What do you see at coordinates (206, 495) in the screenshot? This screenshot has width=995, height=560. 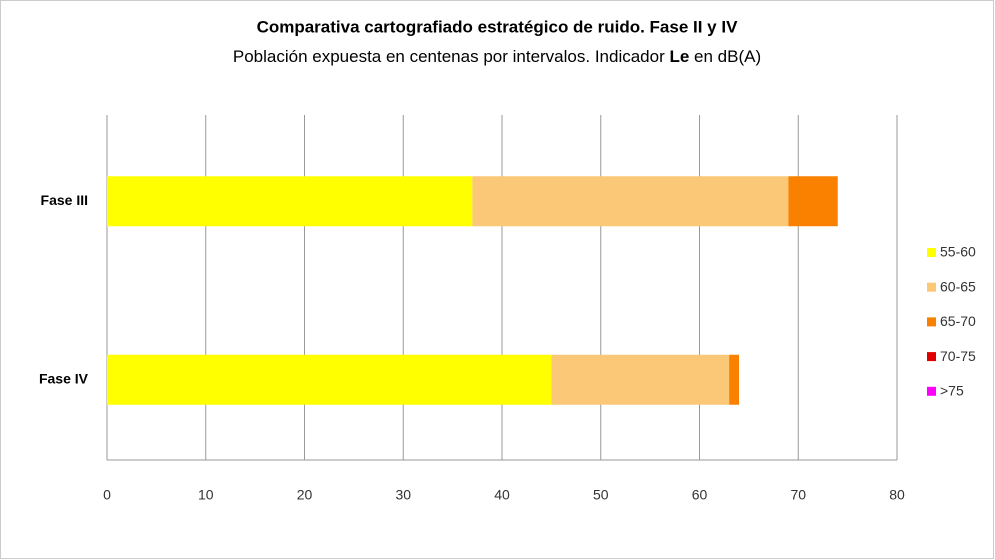 I see `x-tick-label: 10` at bounding box center [206, 495].